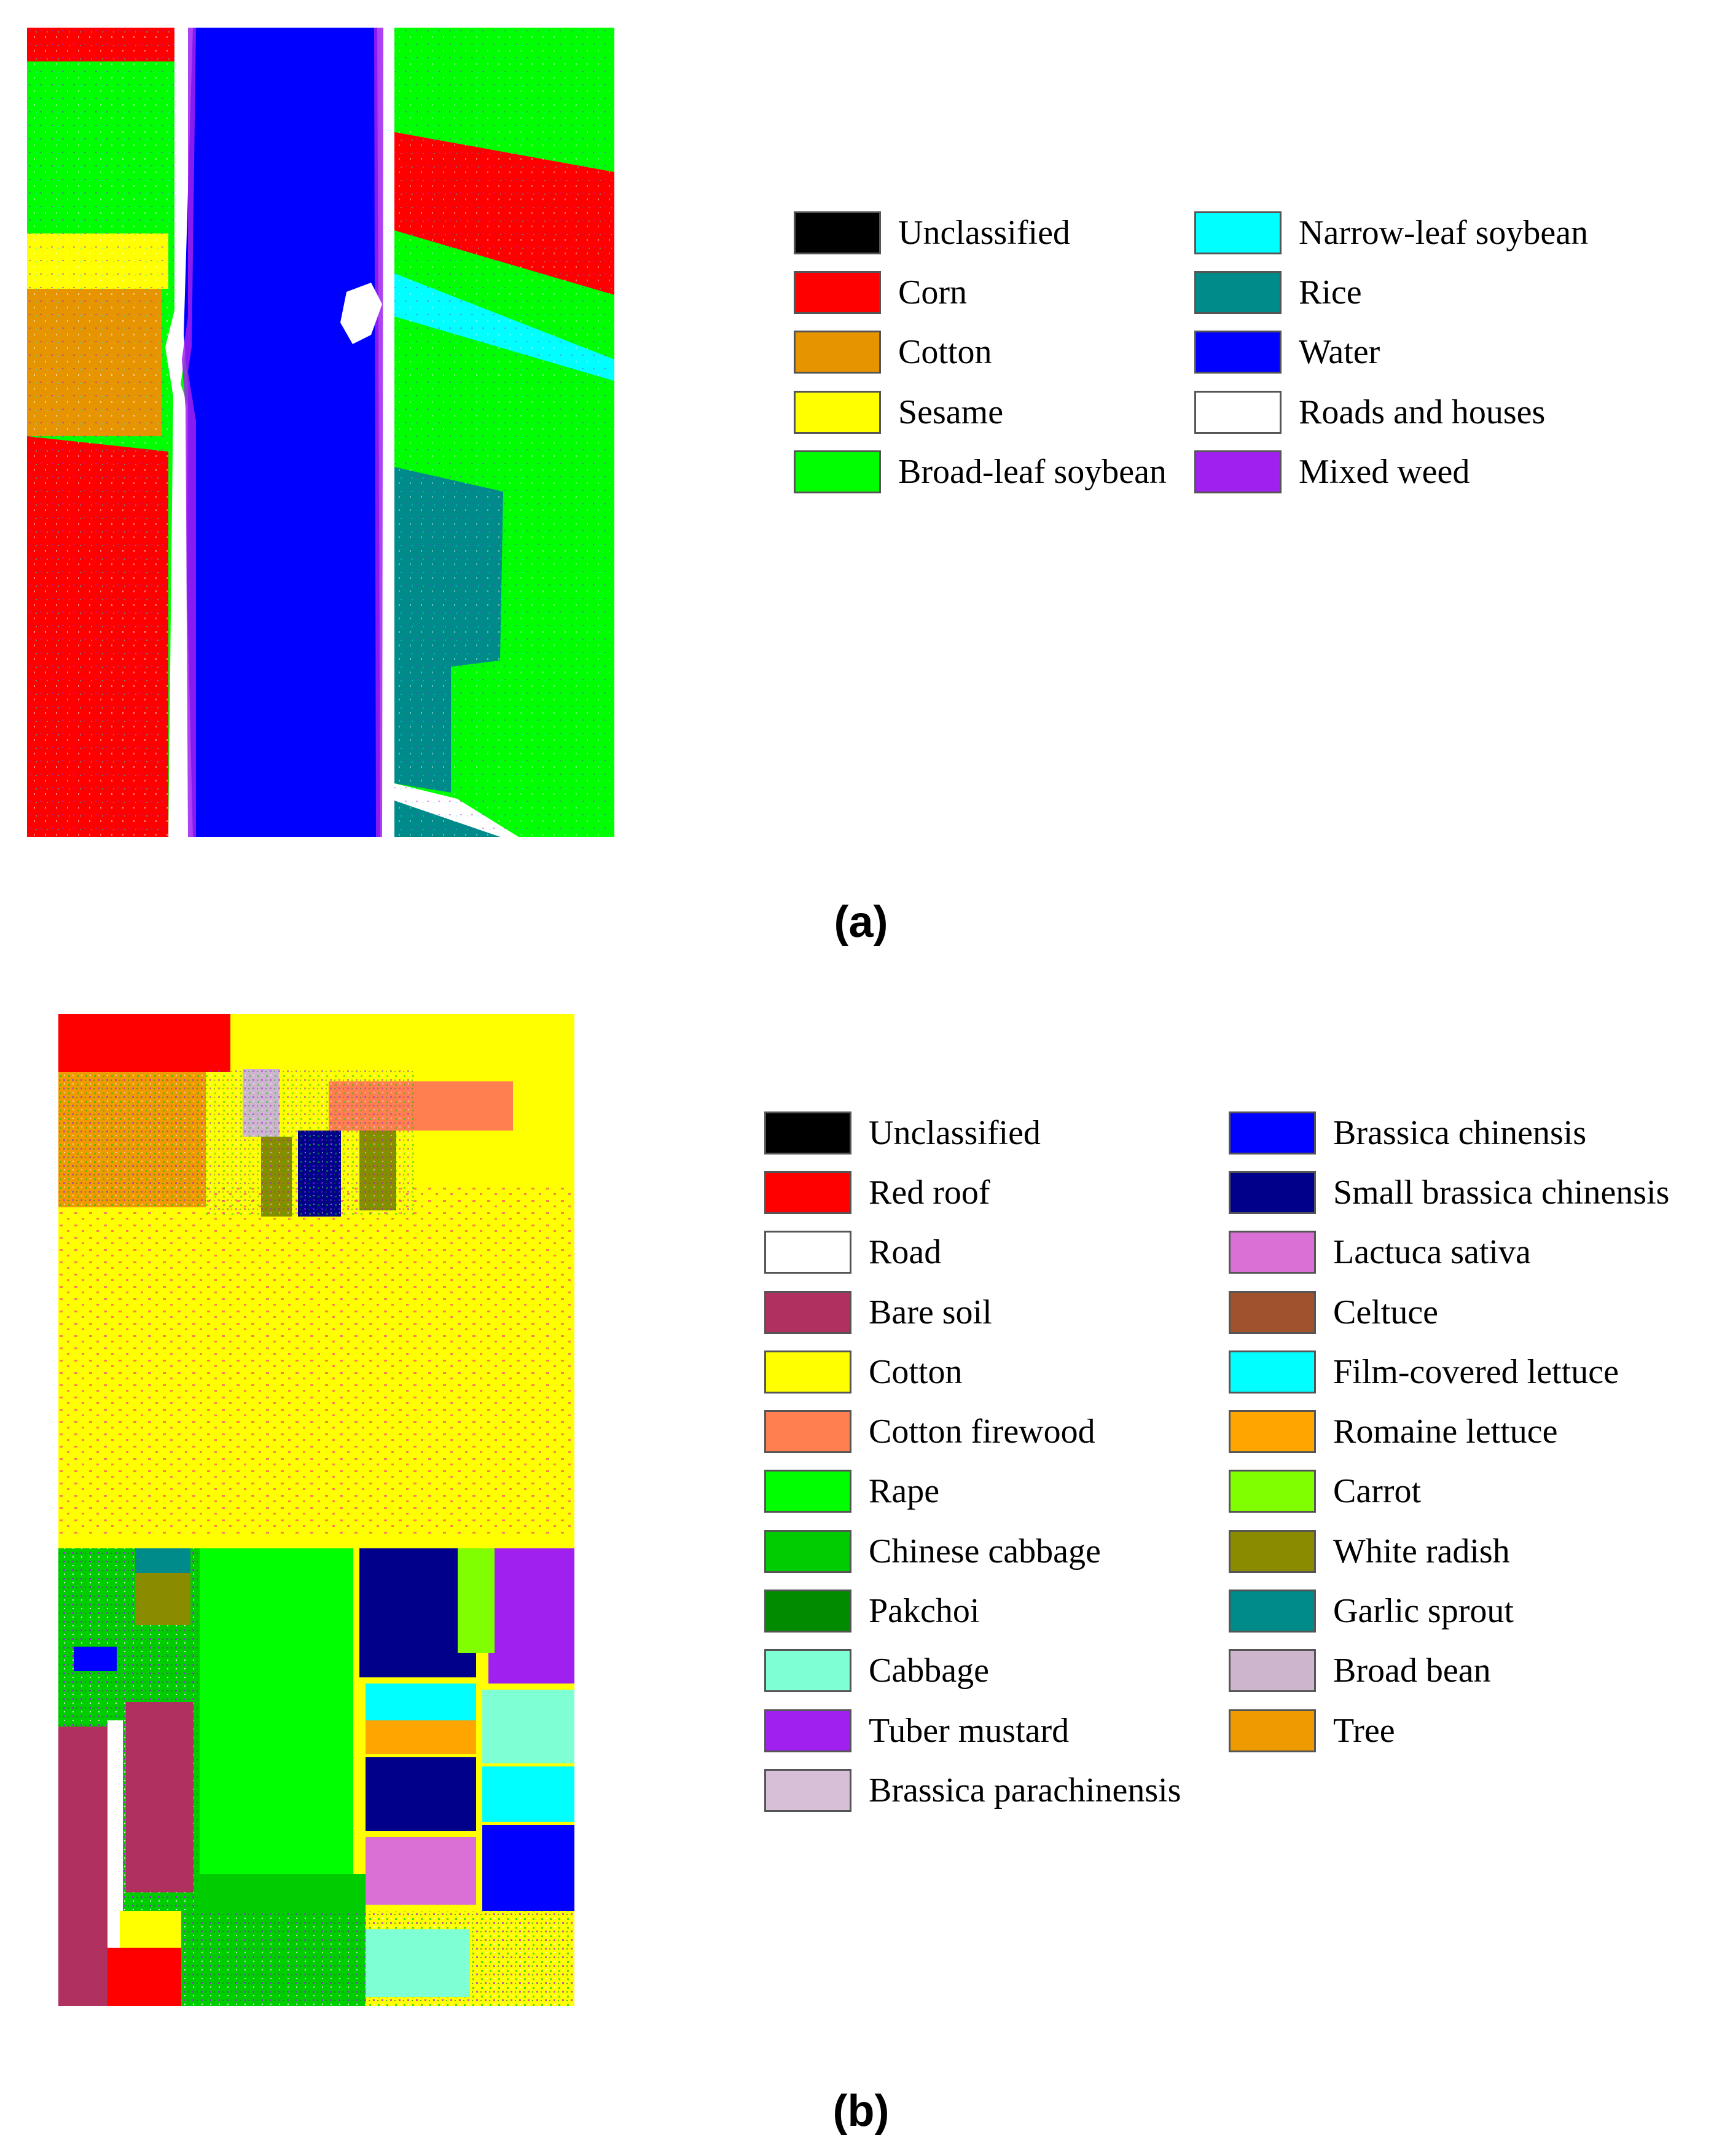 This screenshot has height=2156, width=1722. What do you see at coordinates (316, 1510) in the screenshot?
I see `classification-map-b` at bounding box center [316, 1510].